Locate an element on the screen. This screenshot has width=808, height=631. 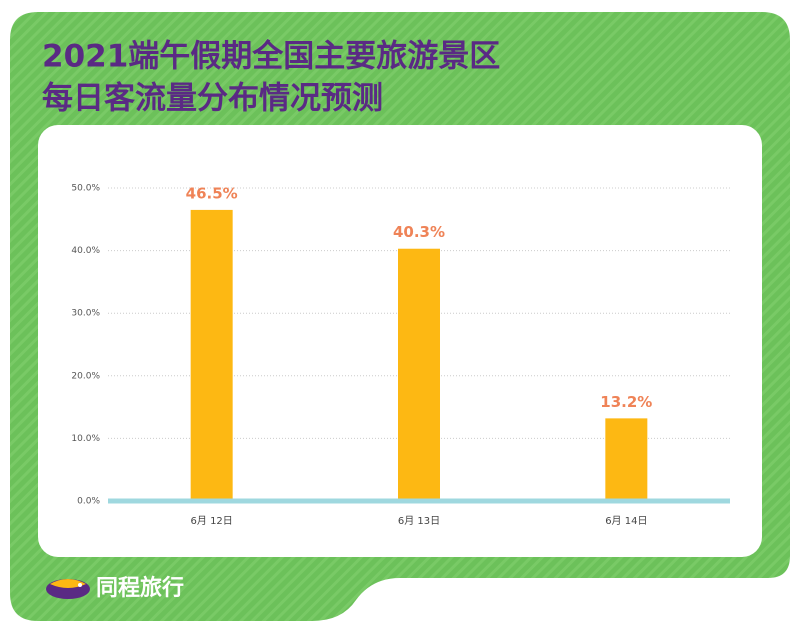
x-tick-label: 6月 13日 is located at coordinates (419, 521).